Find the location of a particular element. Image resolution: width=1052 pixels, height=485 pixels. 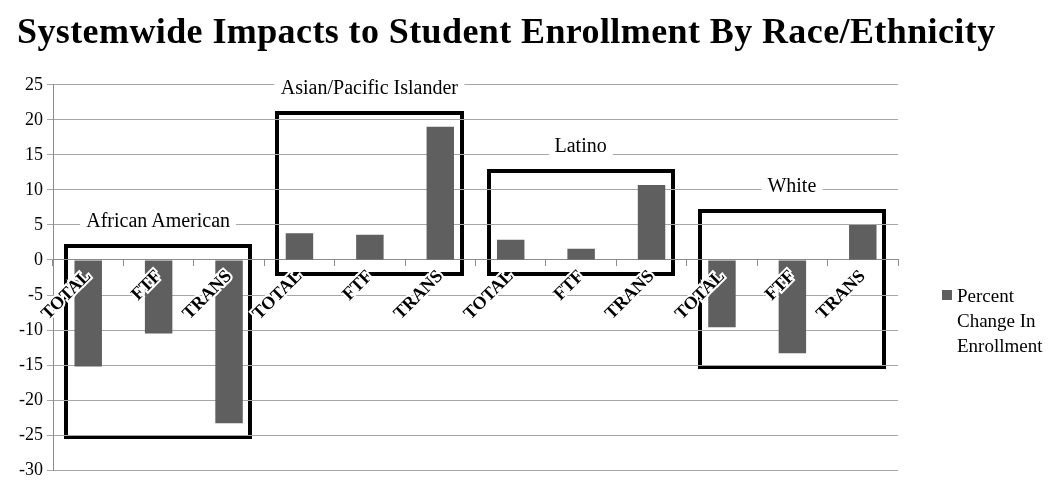

annotation: White is located at coordinates (792, 184).